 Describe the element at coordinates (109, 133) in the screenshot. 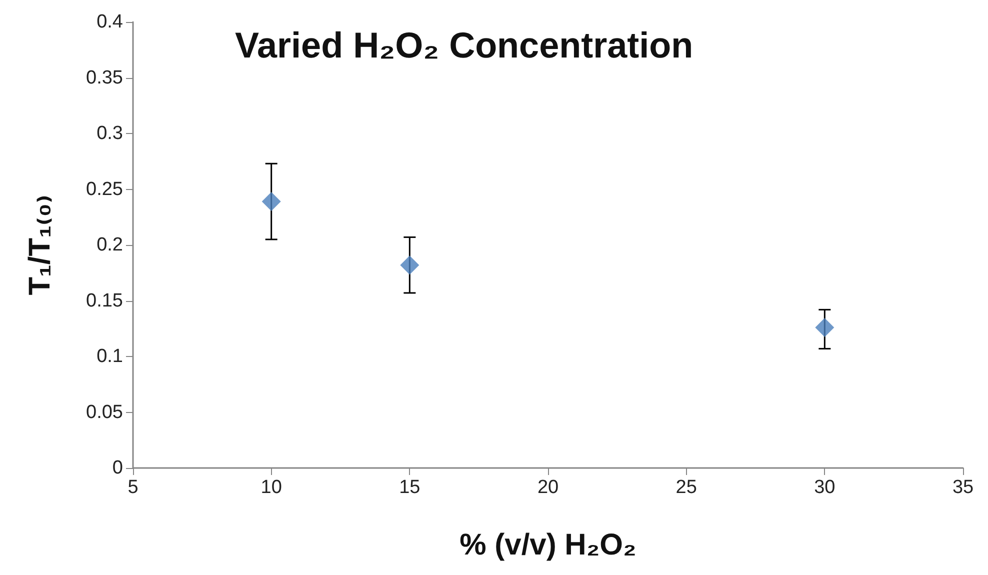

I see `y-tick-label: 0.3` at that location.